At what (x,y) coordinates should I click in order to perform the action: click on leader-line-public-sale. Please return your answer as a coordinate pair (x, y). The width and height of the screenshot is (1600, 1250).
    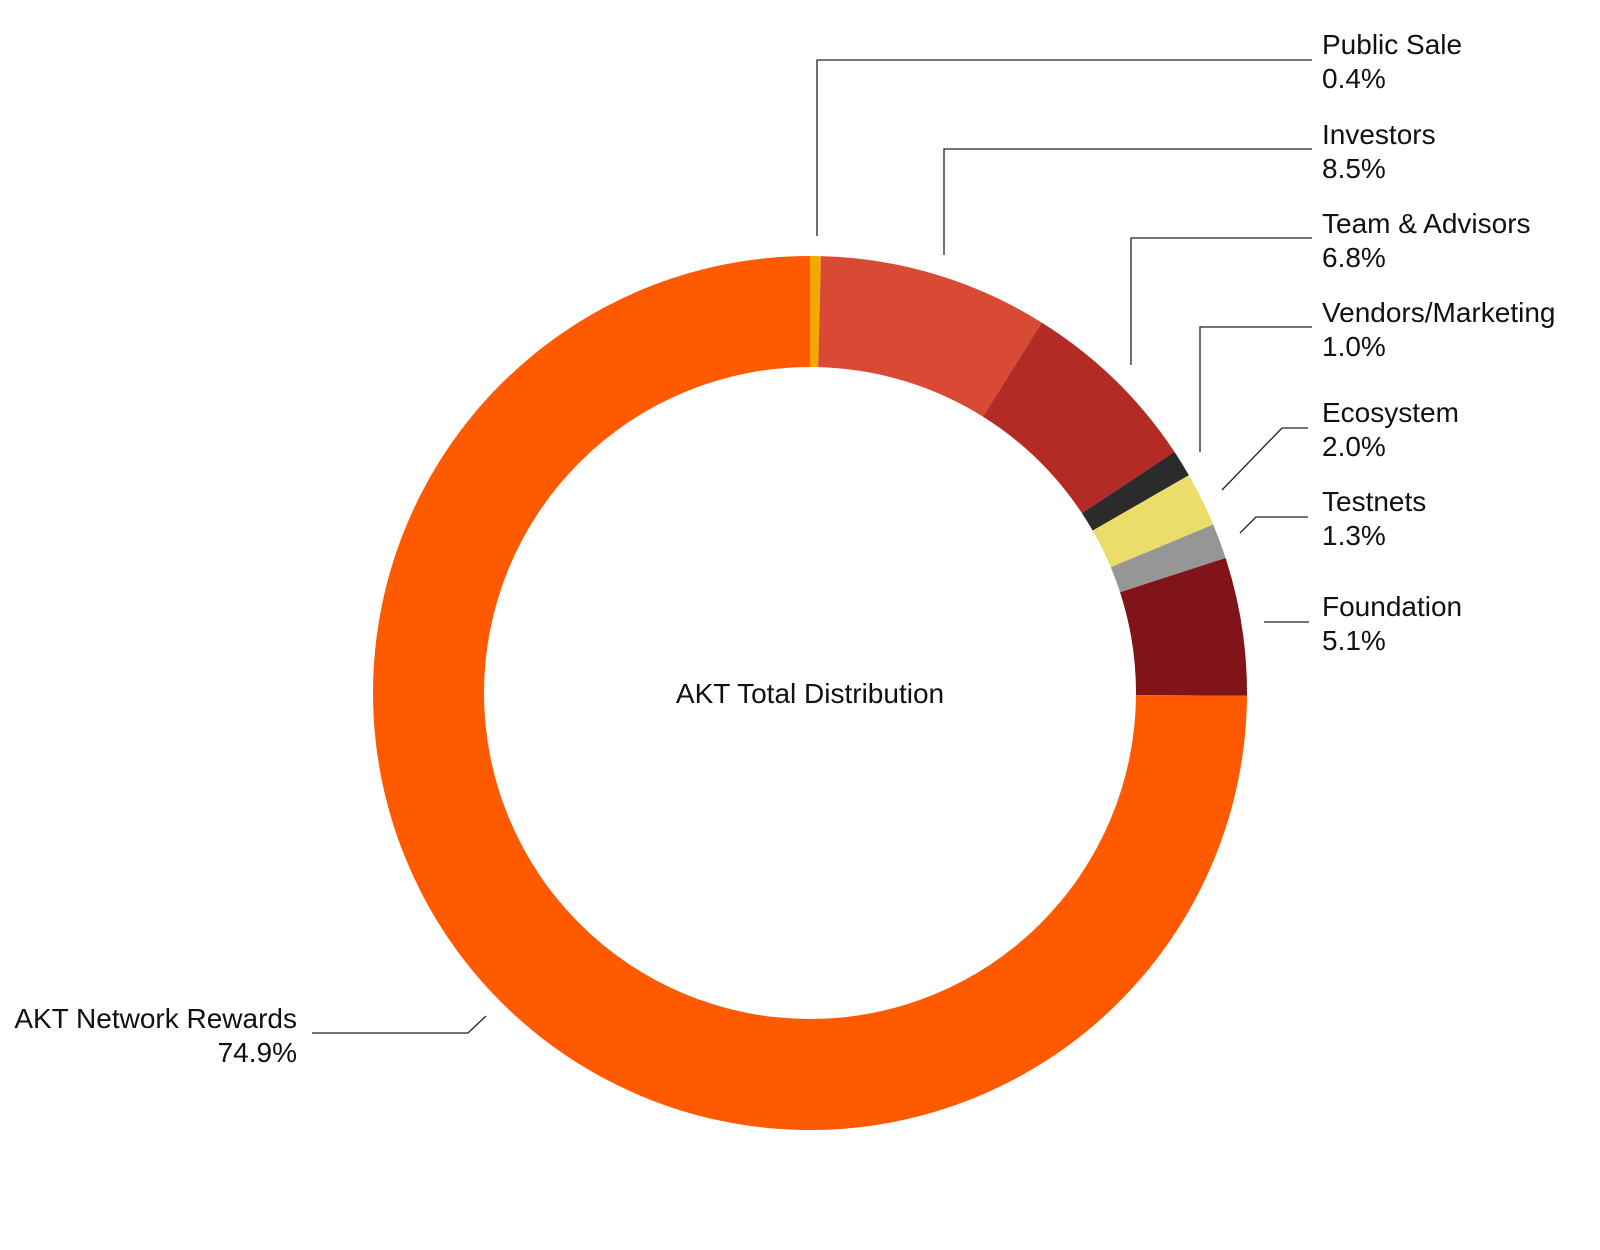
    Looking at the image, I should click on (1064, 147).